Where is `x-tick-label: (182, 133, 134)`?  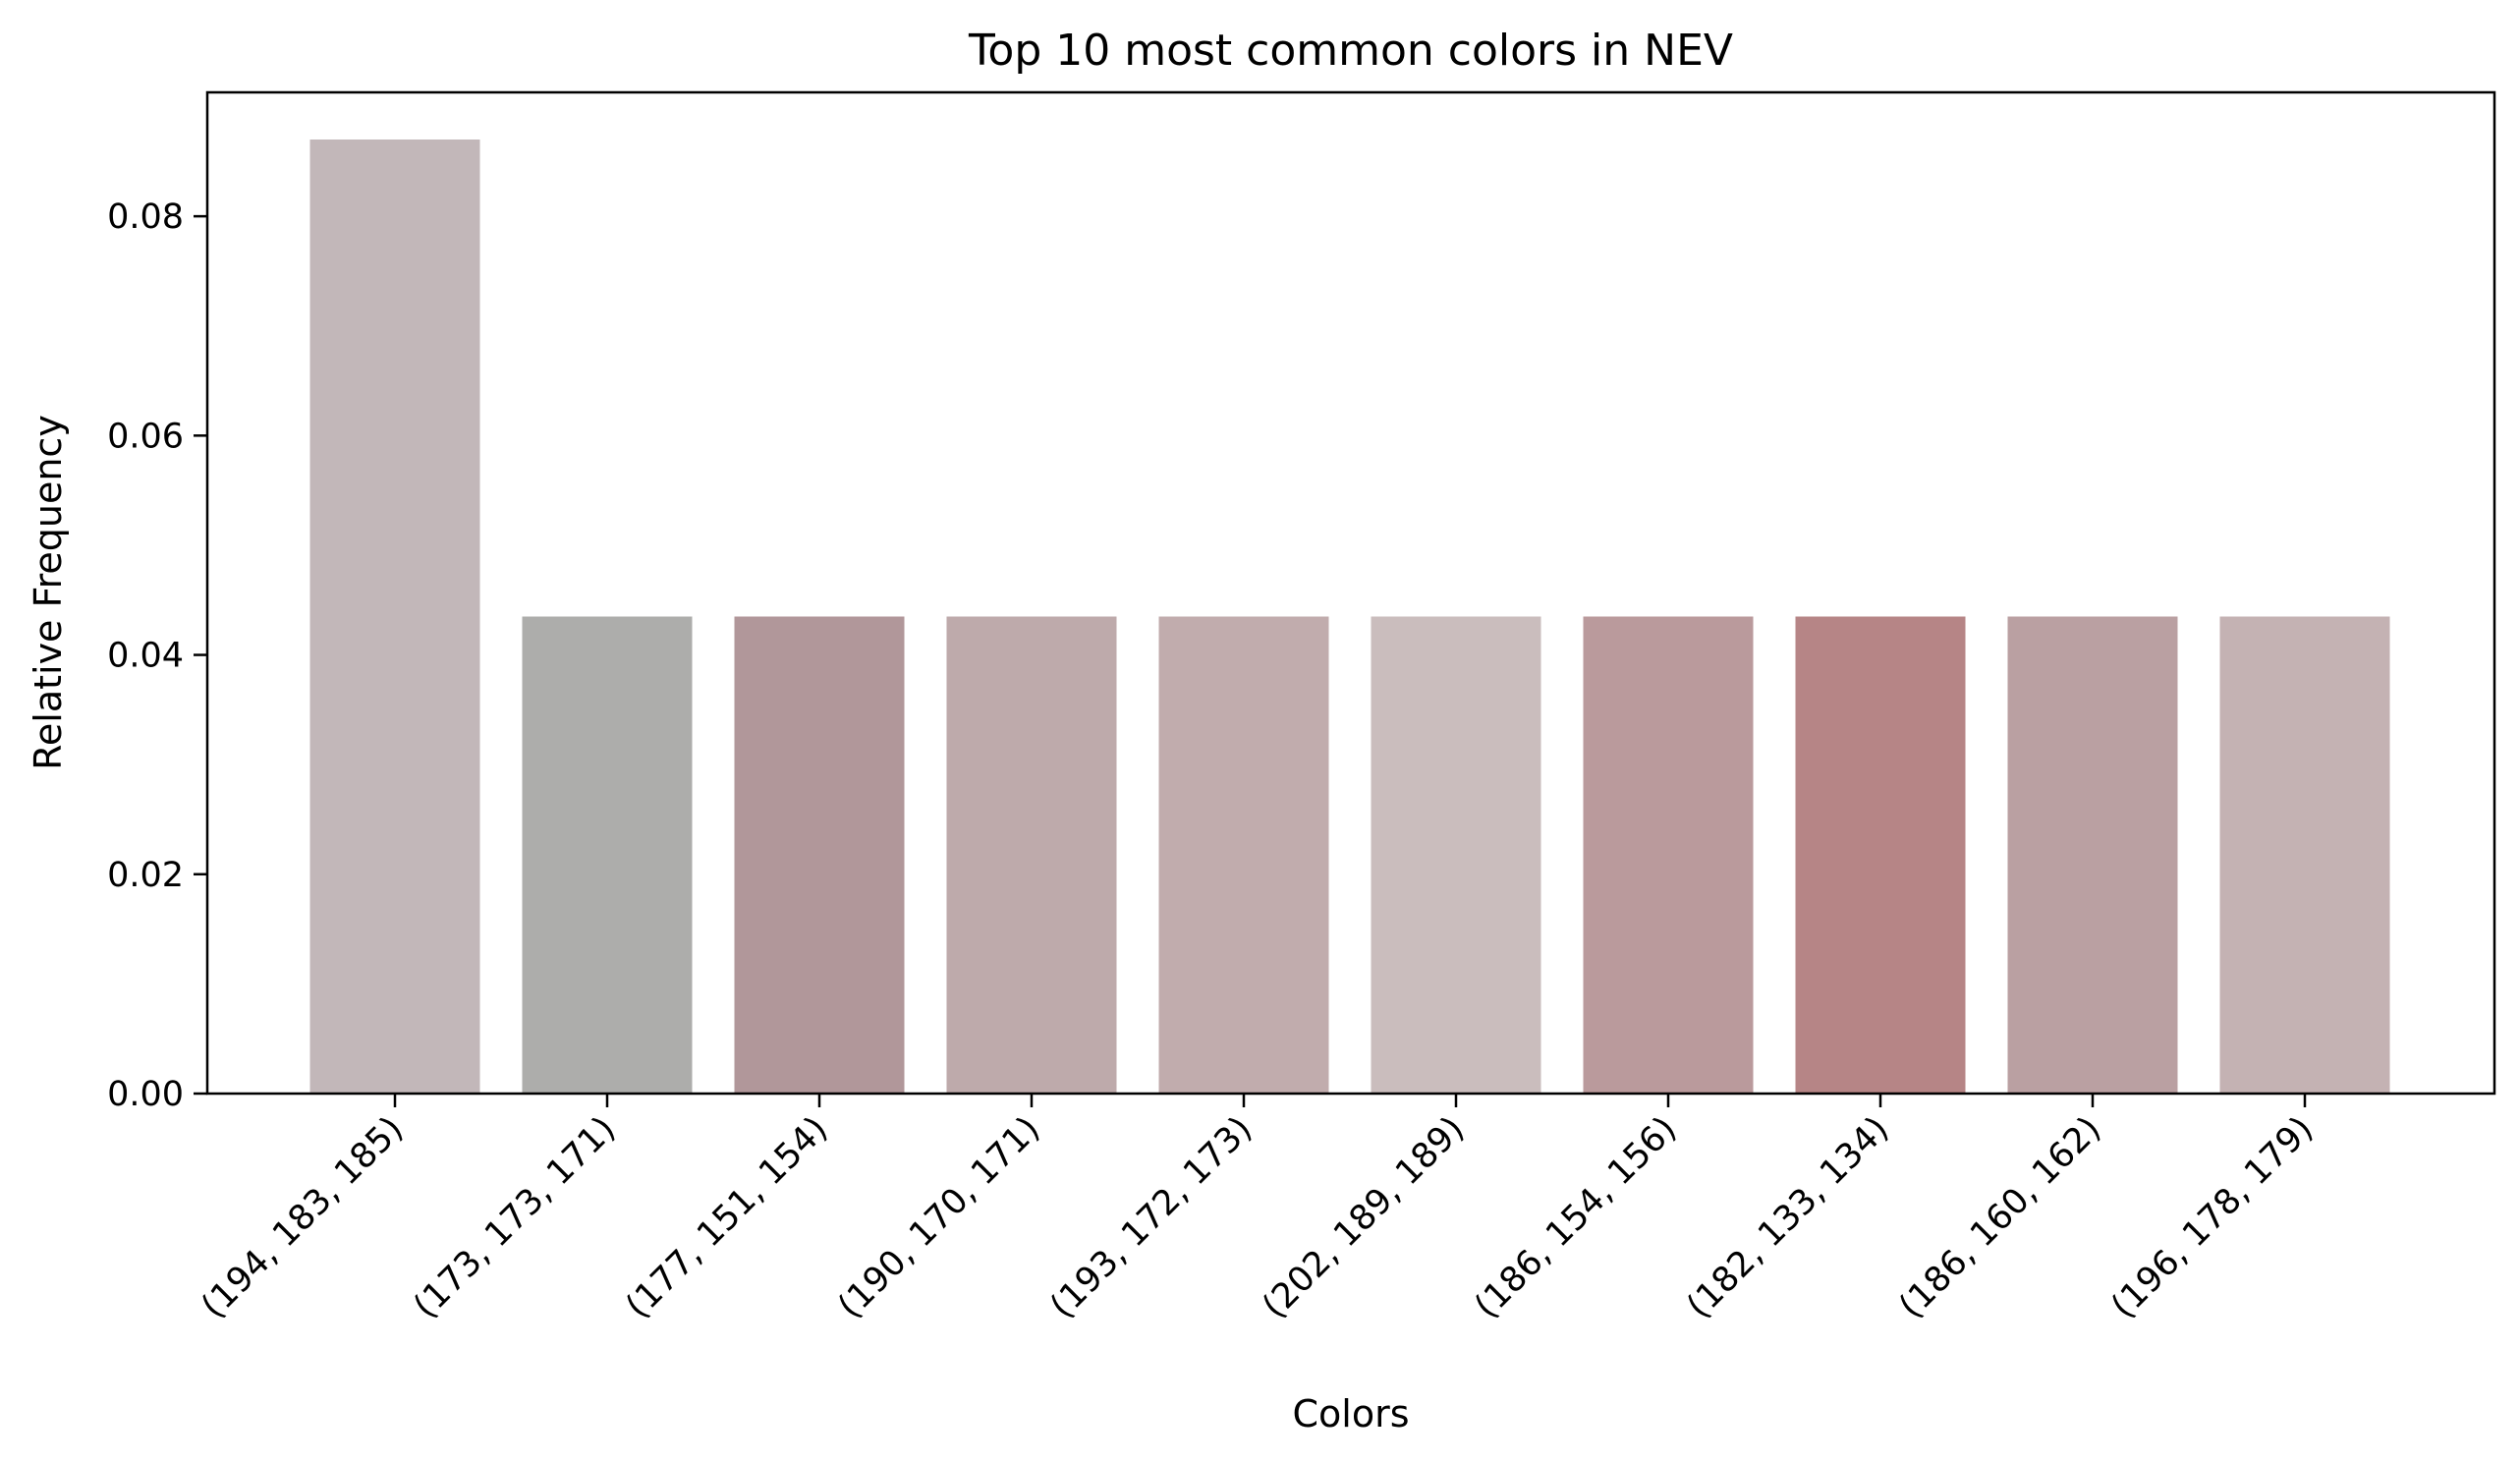
x-tick-label: (182, 133, 134) is located at coordinates (1788, 1217).